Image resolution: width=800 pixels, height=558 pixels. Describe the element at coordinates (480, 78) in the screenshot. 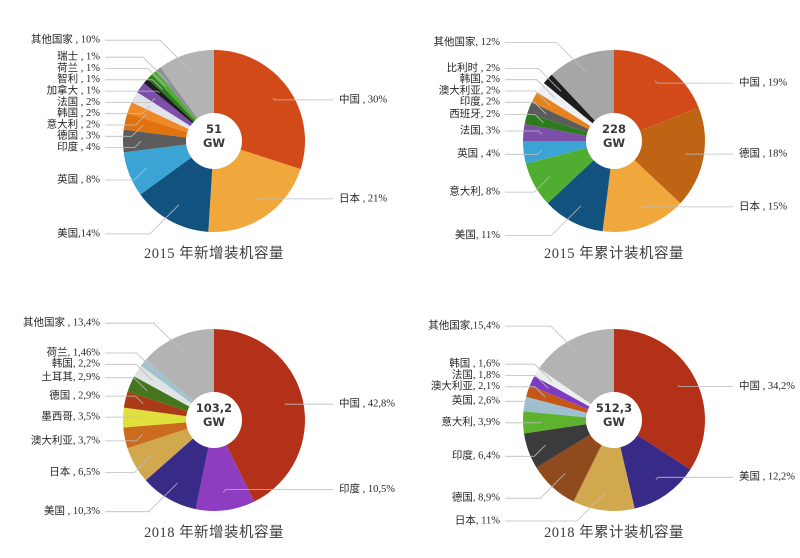

I see `slice-label-韩国: 韩国, 2%` at that location.